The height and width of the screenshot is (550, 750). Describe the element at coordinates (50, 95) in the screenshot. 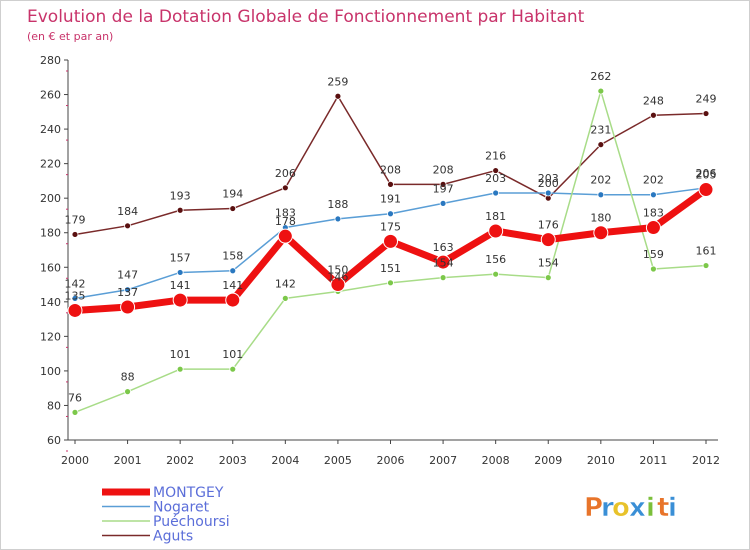

I see `y-tick-label: 260` at that location.